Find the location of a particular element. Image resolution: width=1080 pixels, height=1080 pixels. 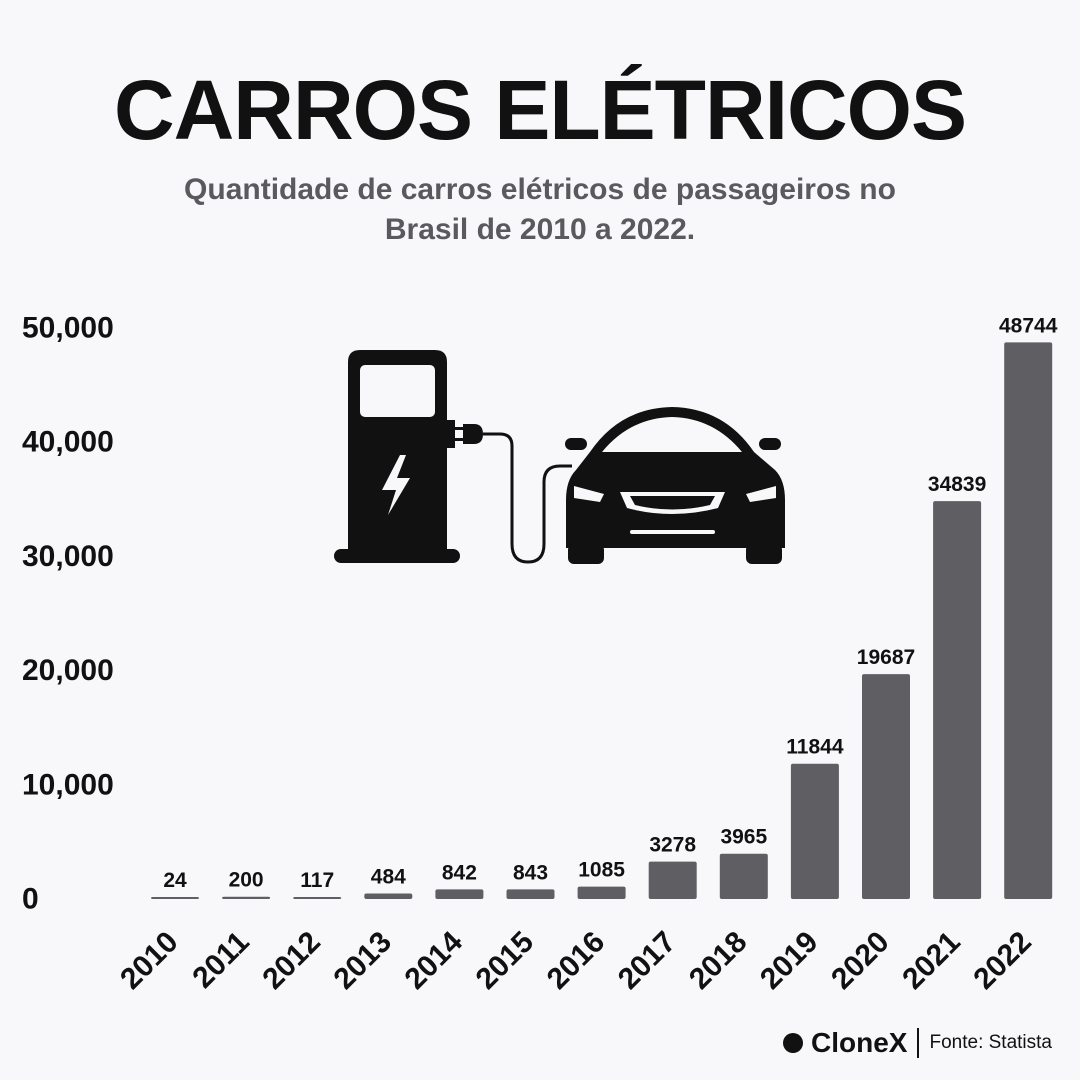

bar-2015 is located at coordinates (530, 894).